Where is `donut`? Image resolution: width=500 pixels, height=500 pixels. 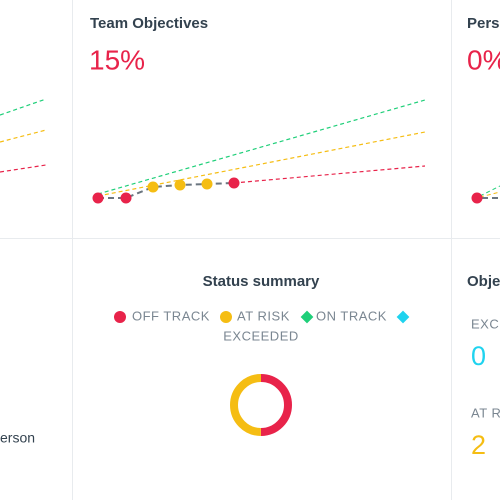
donut is located at coordinates (261, 405).